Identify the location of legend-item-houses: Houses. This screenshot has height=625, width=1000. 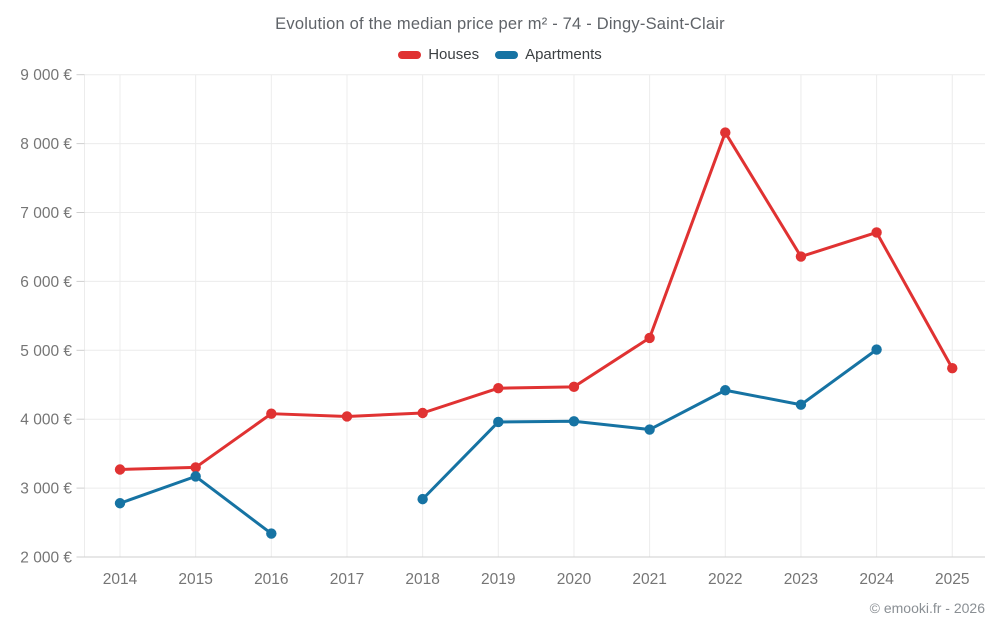
(438, 54).